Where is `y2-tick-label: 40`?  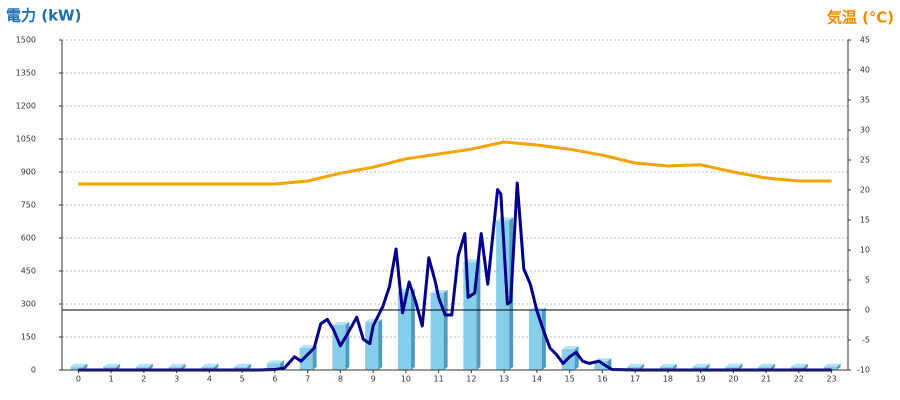 y2-tick-label: 40 is located at coordinates (865, 70).